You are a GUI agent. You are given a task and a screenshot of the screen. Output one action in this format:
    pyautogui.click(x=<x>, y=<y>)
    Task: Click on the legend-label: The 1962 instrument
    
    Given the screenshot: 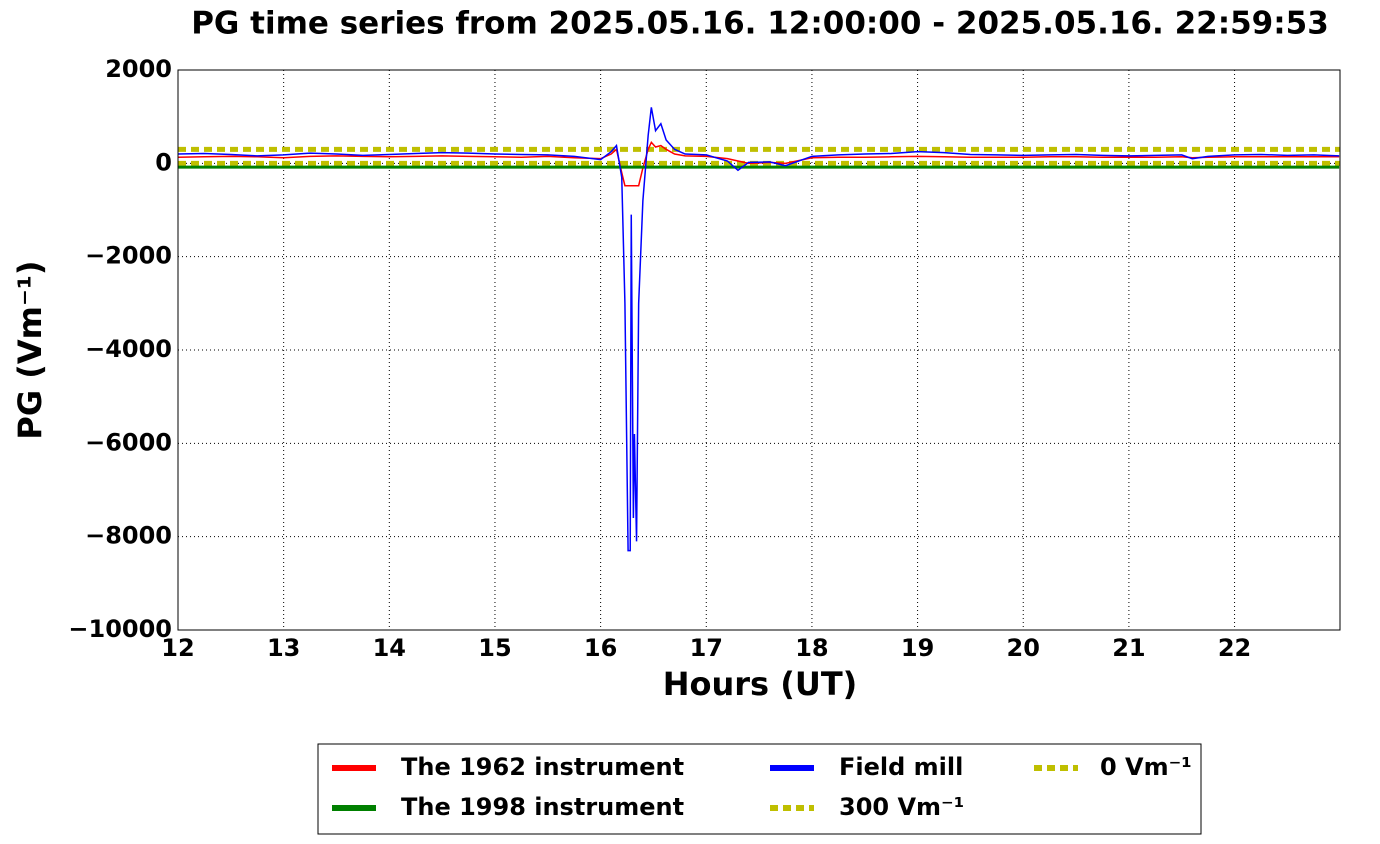 What is the action you would take?
    pyautogui.click(x=542, y=767)
    